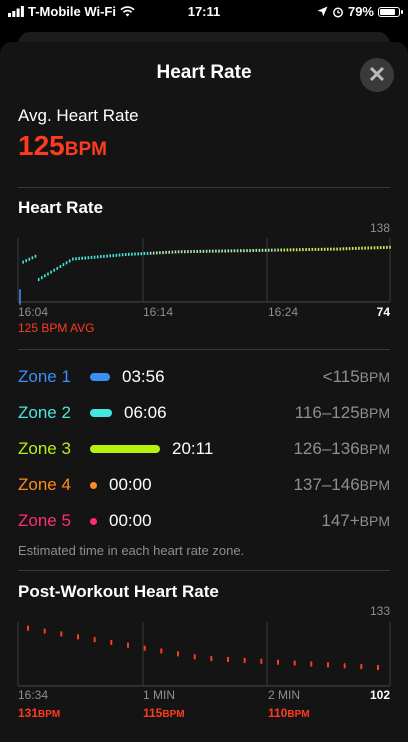  I want to click on battery-icon, so click(390, 11).